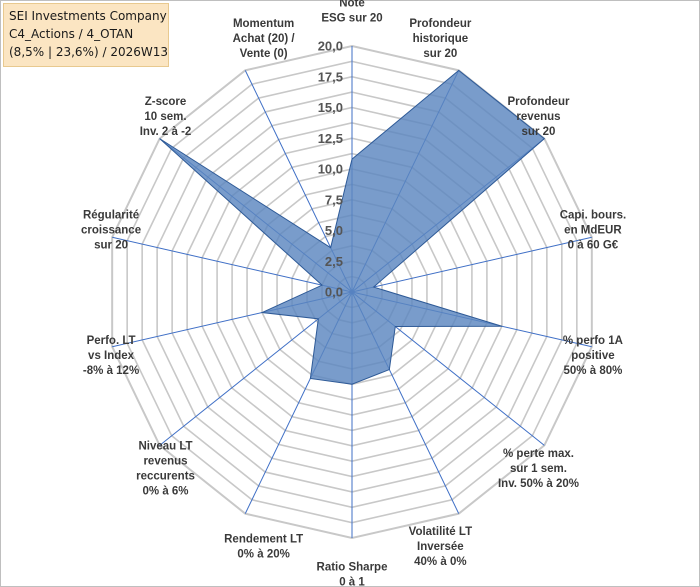 This screenshot has height=587, width=700. I want to click on axis-label: Rendement LT 0% à 20%, so click(263, 547).